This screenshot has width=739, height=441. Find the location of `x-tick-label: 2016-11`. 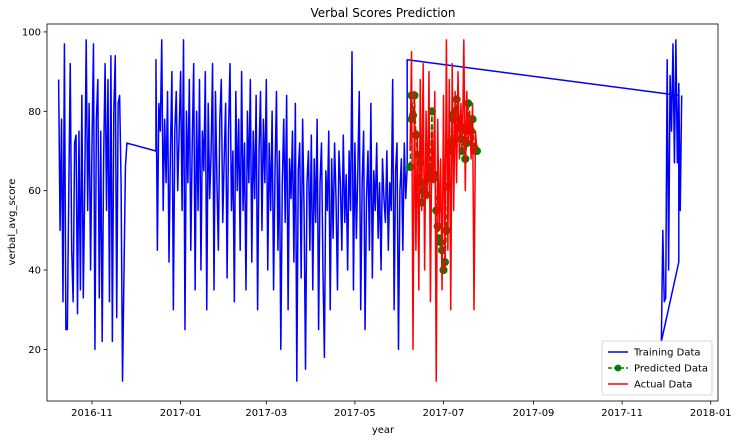

x-tick-label: 2016-11 is located at coordinates (92, 413).